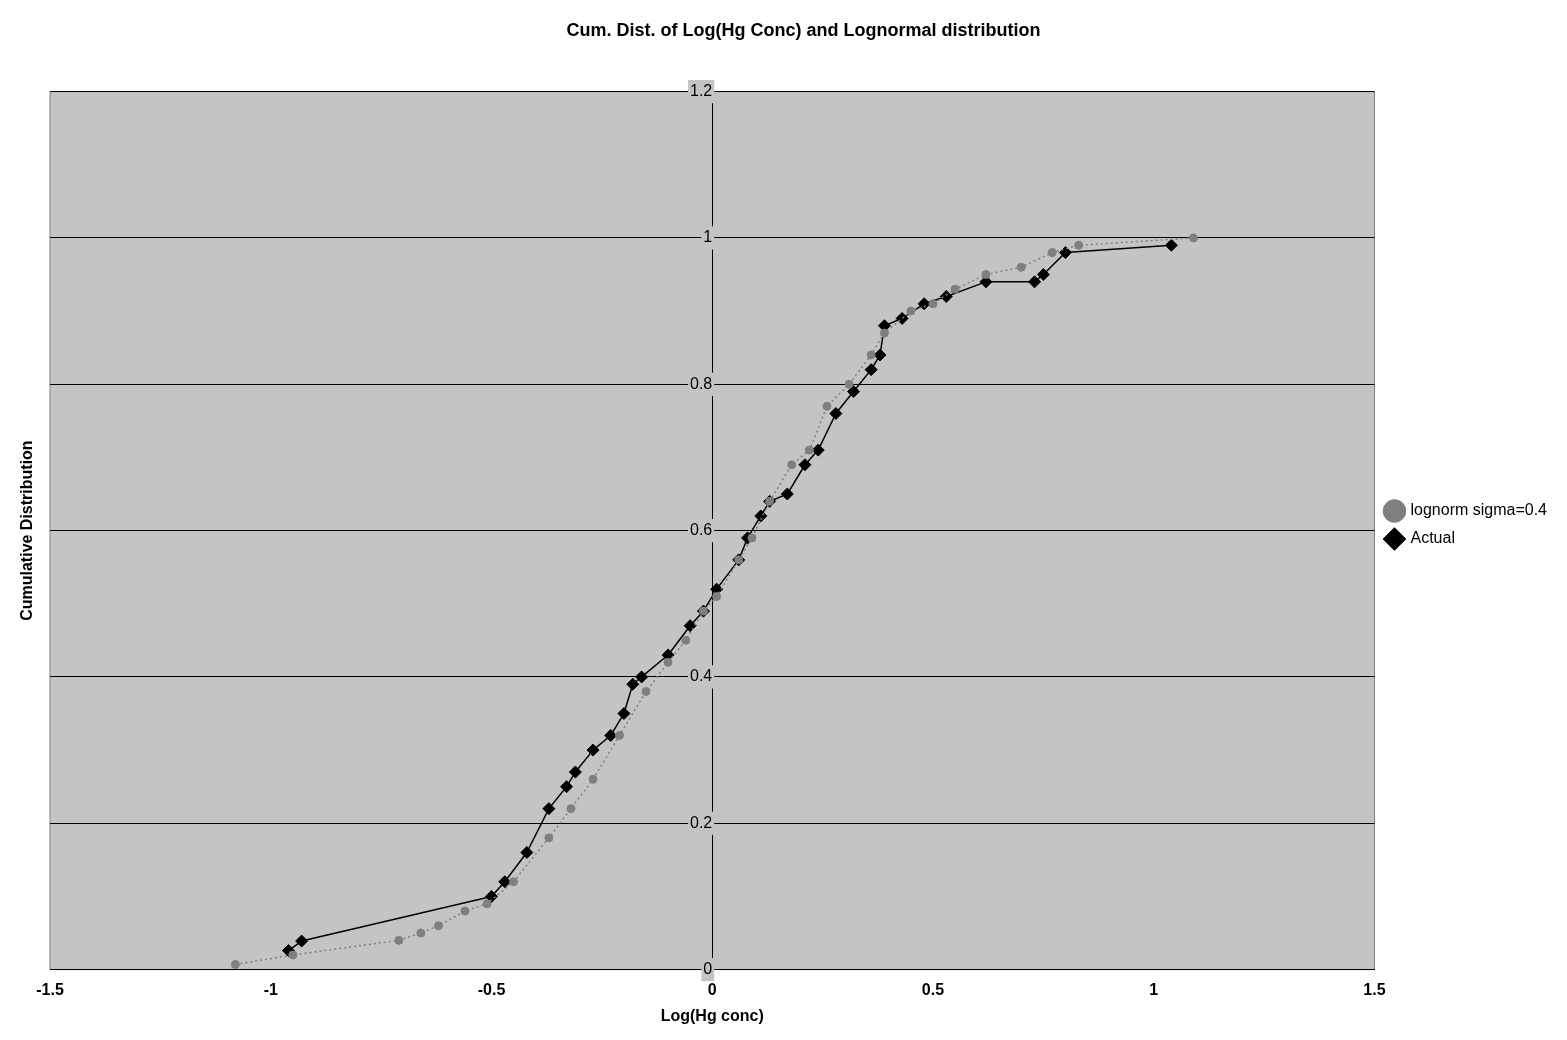 The image size is (1567, 1040). Describe the element at coordinates (712, 1015) in the screenshot. I see `x-axis-title: Log(Hg conc)` at that location.